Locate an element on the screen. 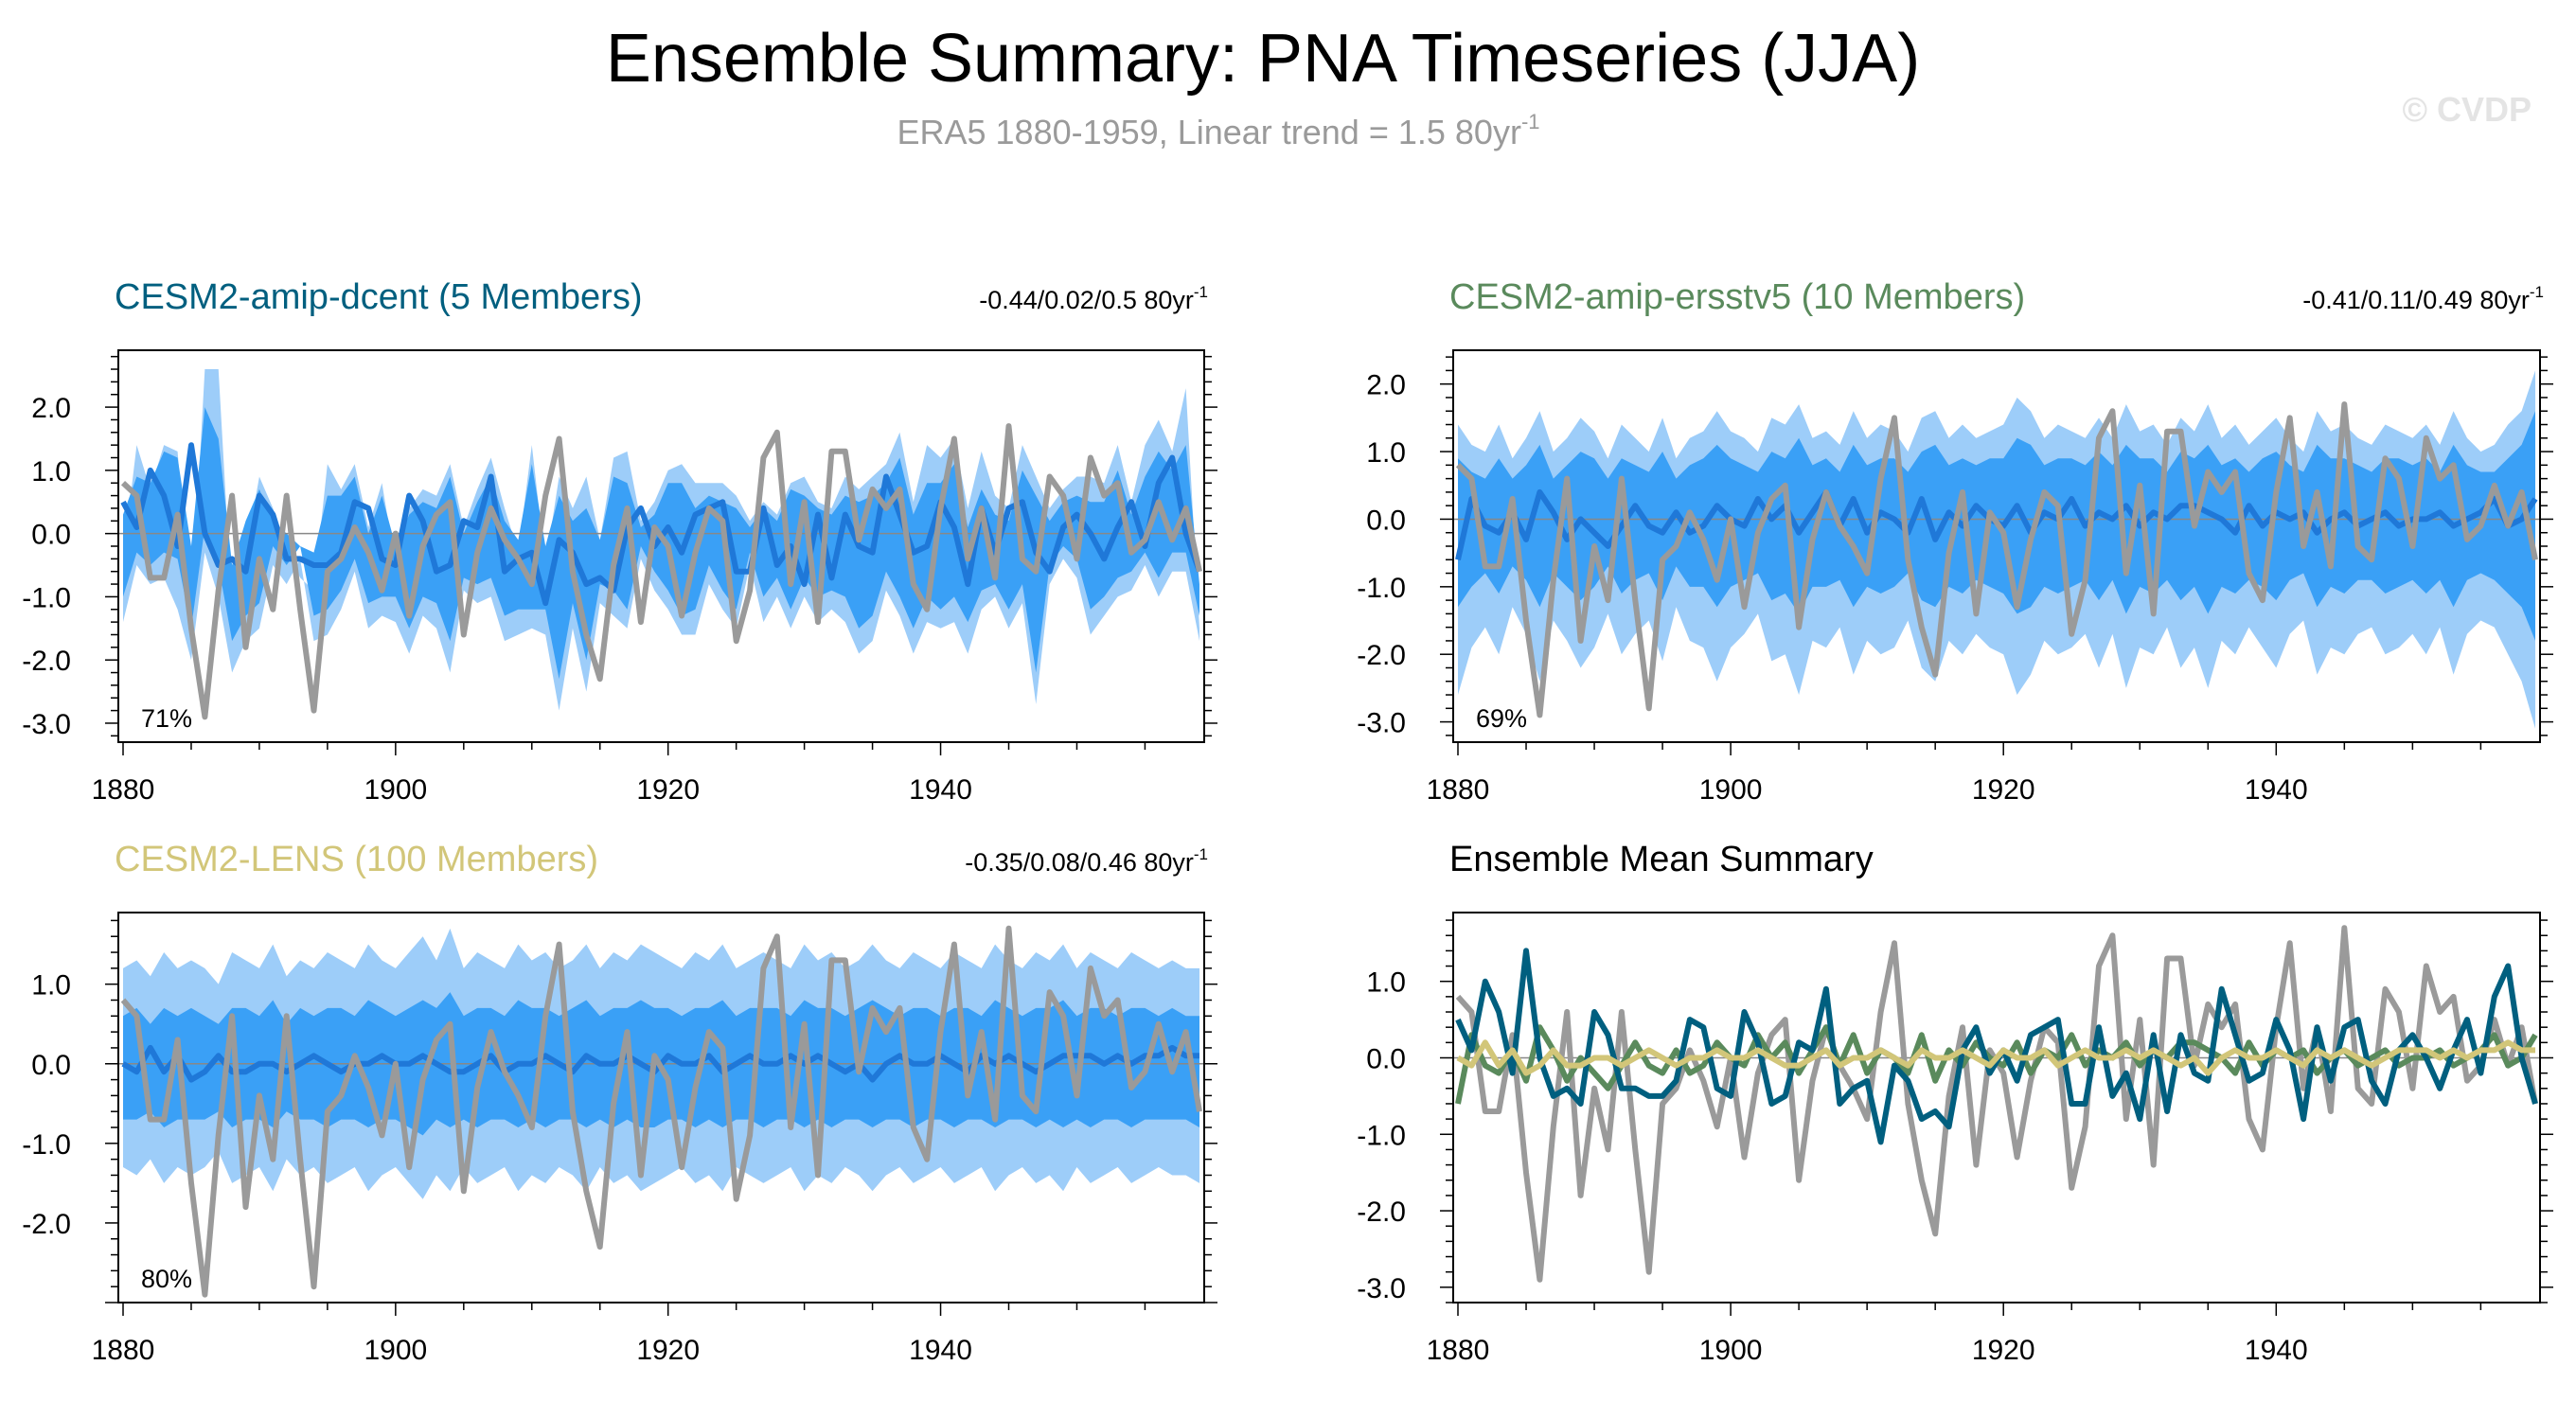  trend-value: -0.44/0.02/0.5 80yr is located at coordinates (1086, 300).